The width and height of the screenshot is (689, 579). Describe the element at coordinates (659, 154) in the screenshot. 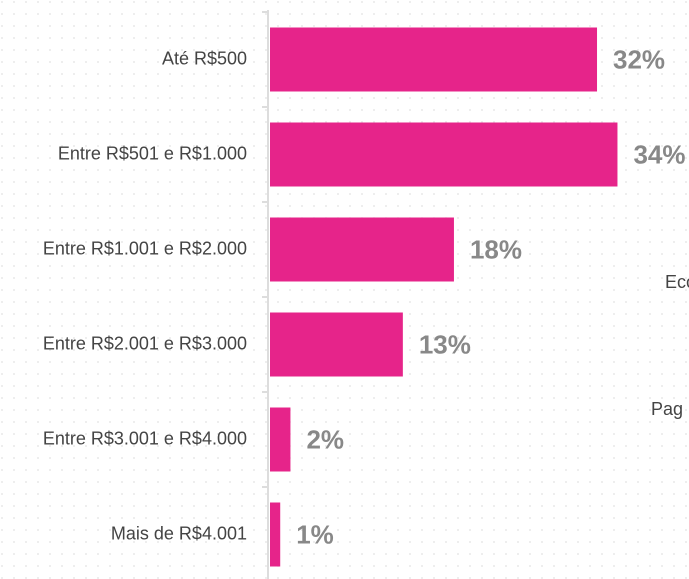

I see `value-label: 34%` at that location.